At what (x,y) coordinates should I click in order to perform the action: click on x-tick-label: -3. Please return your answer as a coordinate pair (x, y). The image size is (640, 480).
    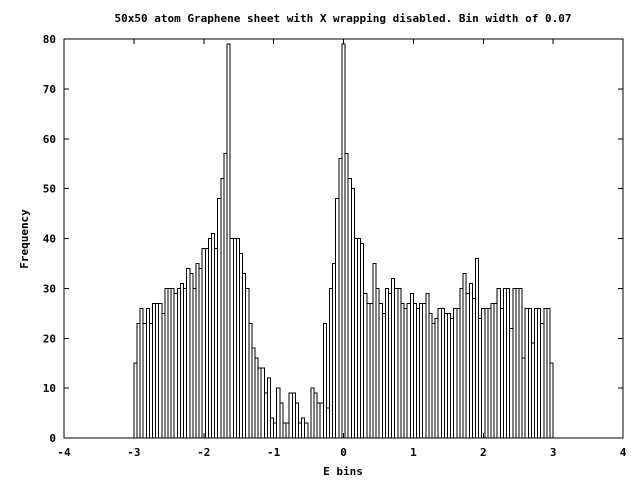
    Looking at the image, I should click on (133, 452).